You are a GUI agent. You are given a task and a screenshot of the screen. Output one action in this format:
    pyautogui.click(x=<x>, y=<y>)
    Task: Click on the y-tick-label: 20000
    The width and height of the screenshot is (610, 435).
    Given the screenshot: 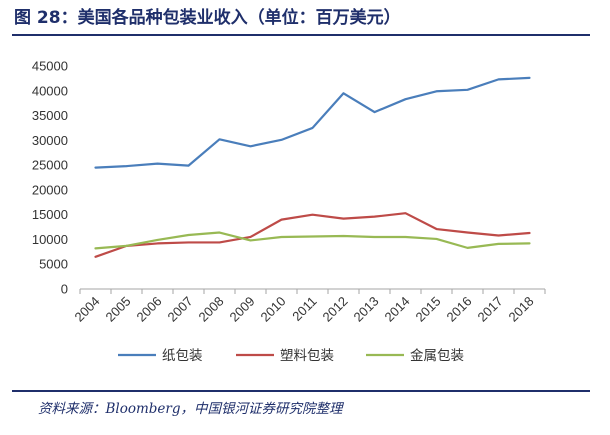 What is the action you would take?
    pyautogui.click(x=50, y=189)
    